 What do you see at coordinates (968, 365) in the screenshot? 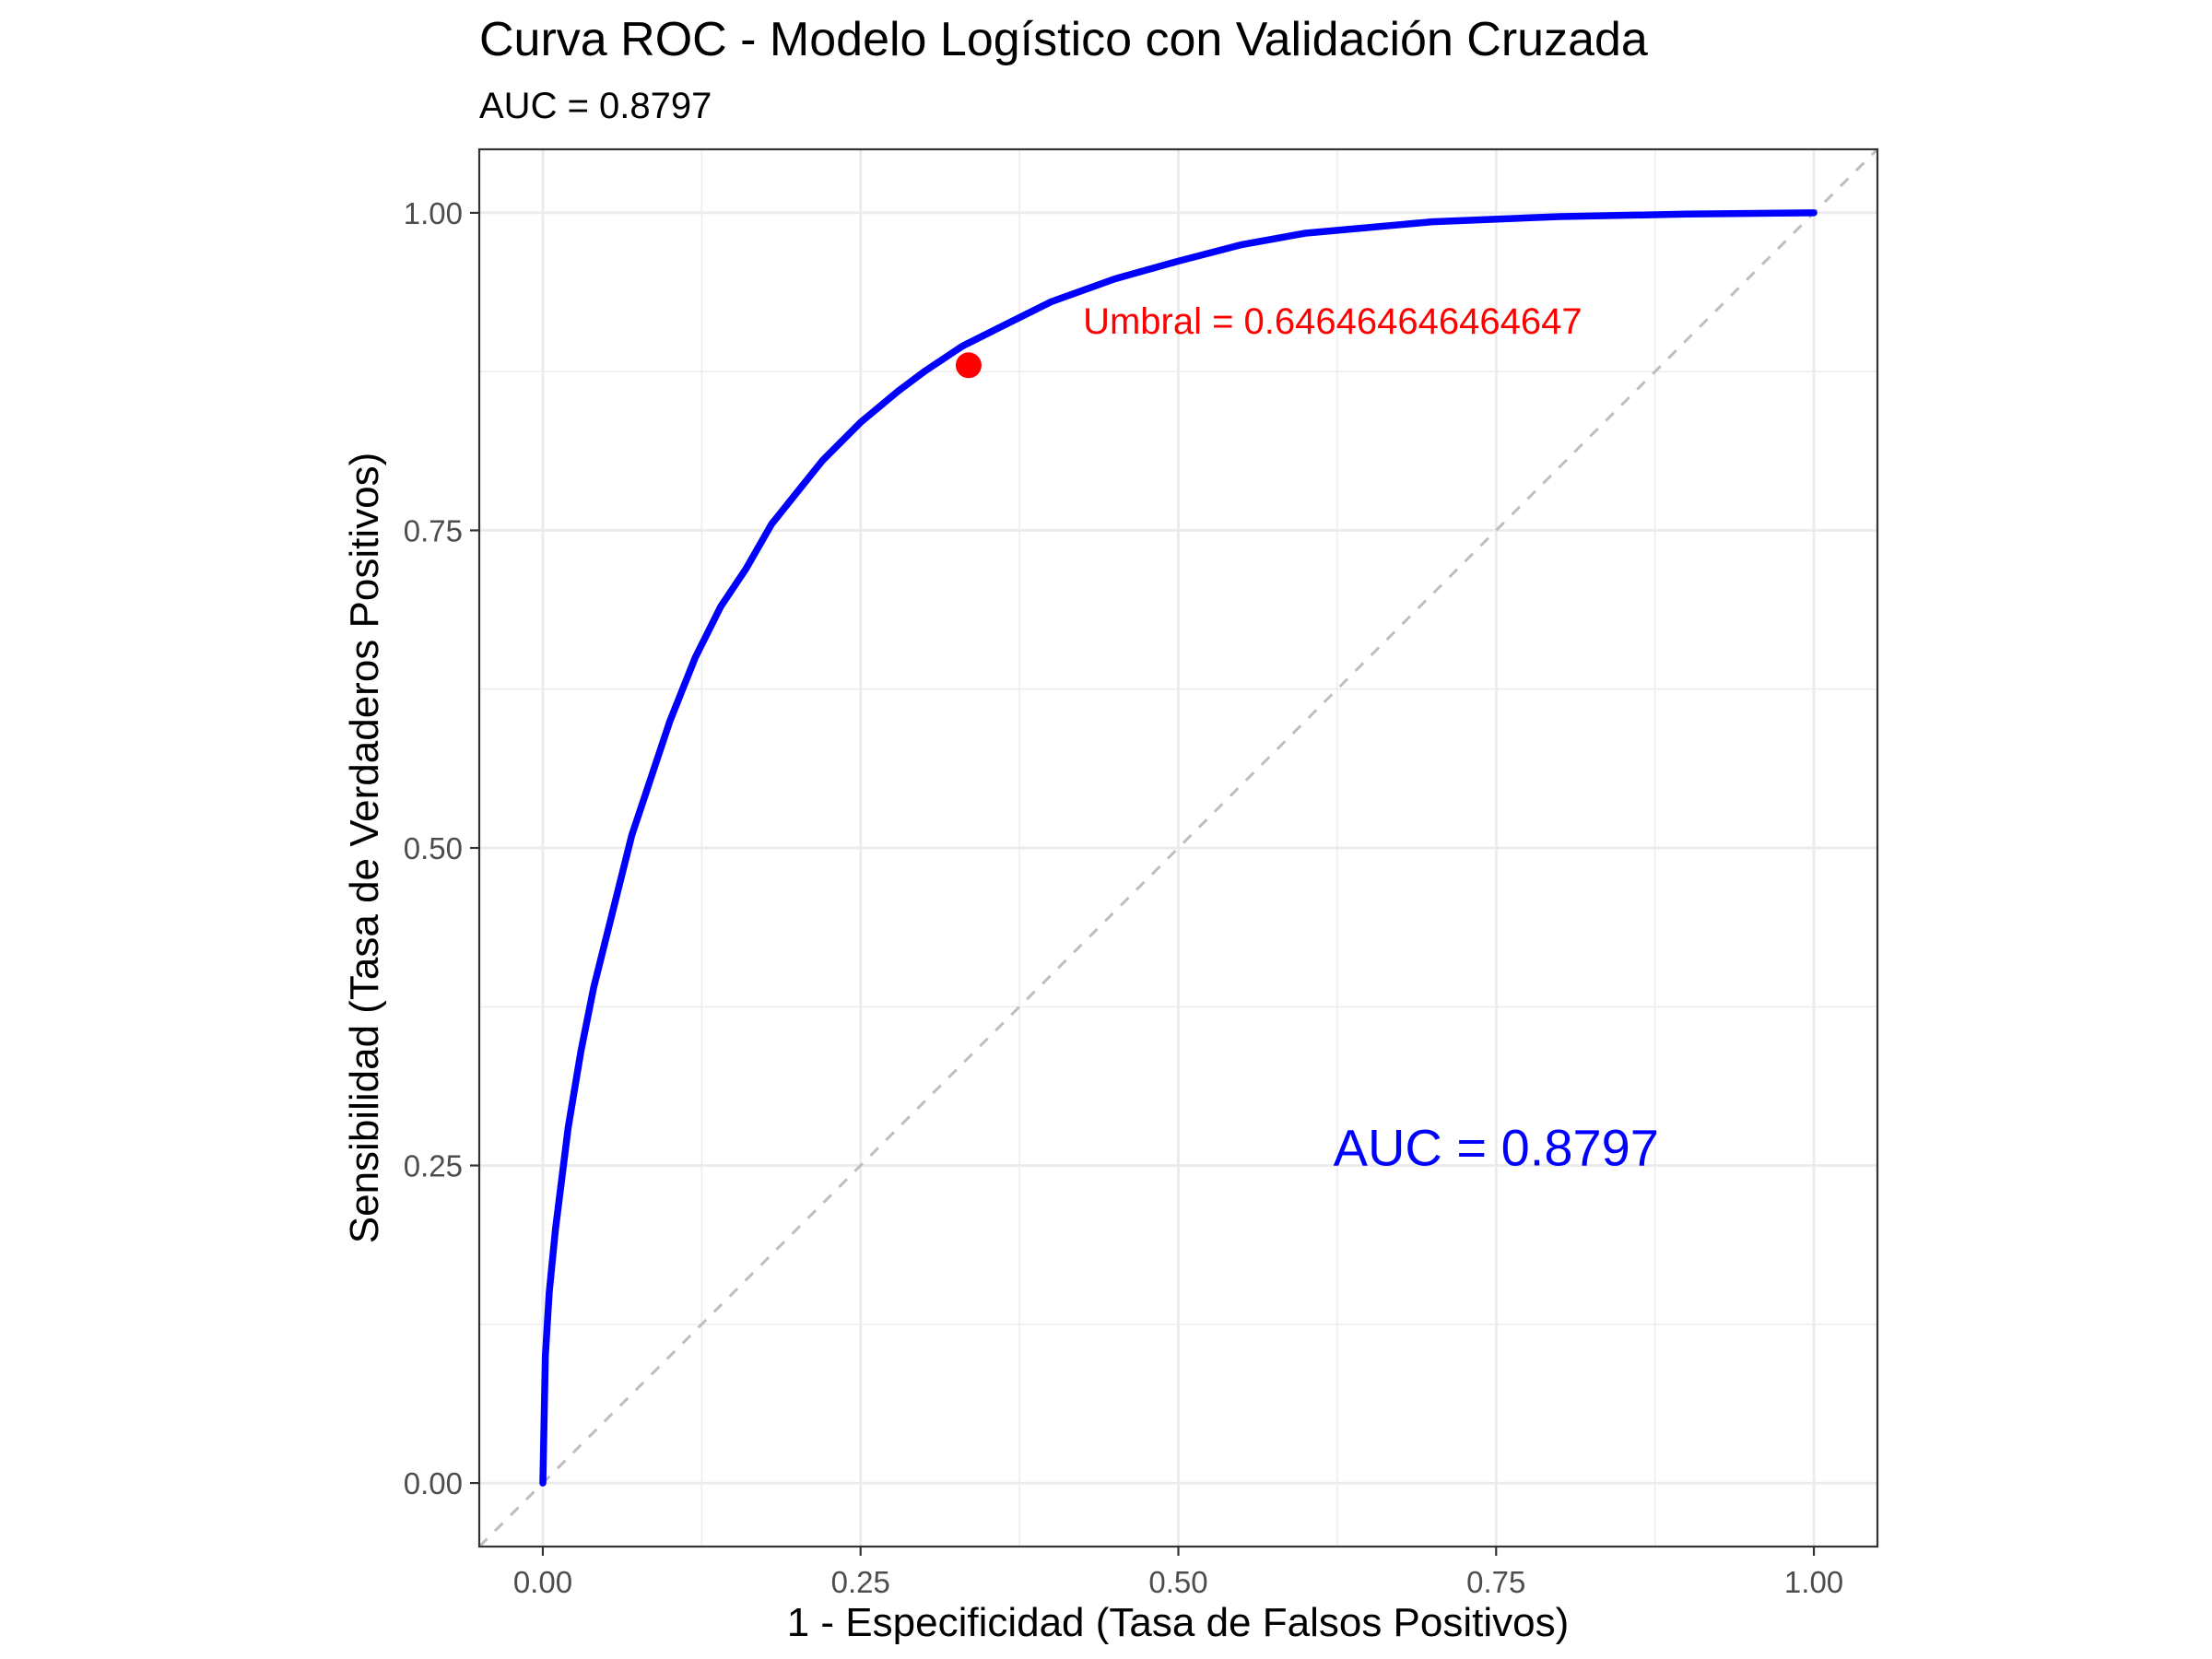
I see `threshold-point` at bounding box center [968, 365].